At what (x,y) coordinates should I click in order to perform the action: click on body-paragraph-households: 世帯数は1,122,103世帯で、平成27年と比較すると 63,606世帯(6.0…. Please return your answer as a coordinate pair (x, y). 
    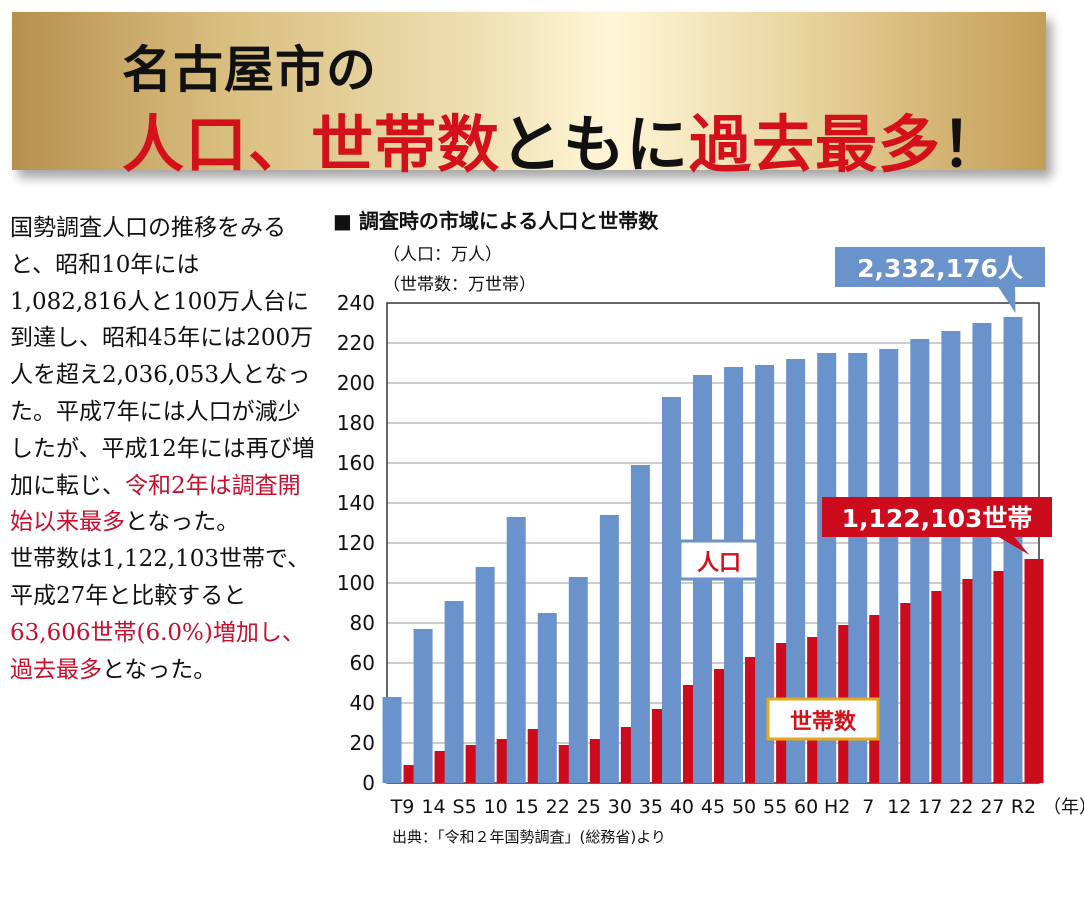
    Looking at the image, I should click on (162, 614).